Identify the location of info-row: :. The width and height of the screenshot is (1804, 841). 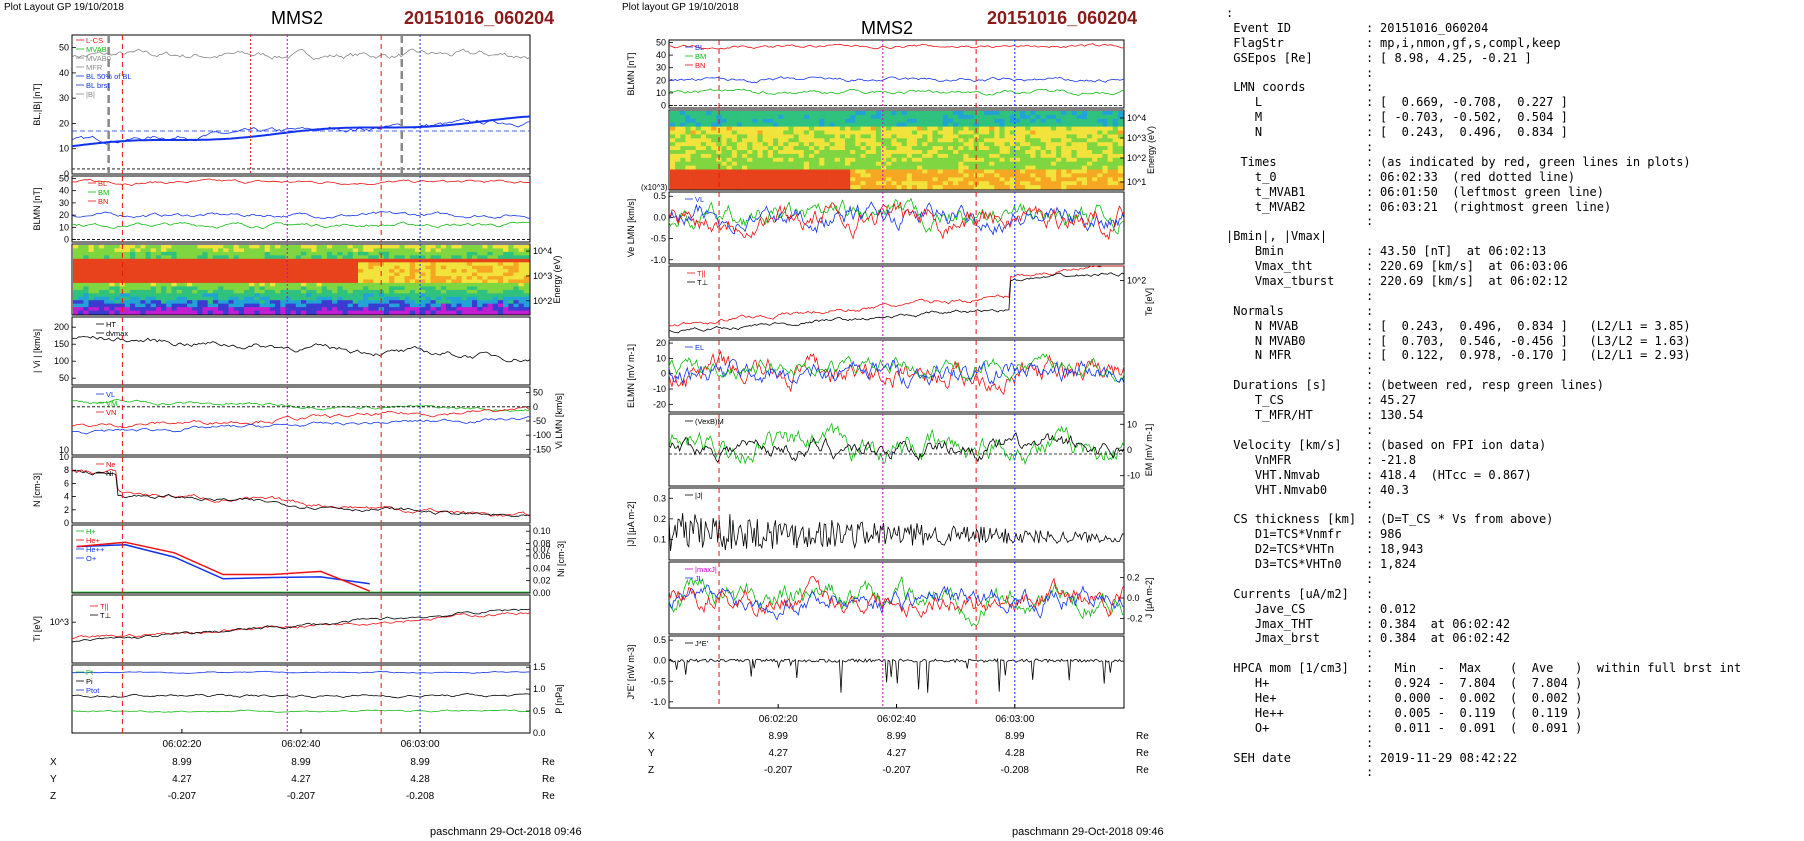
(1513, 743).